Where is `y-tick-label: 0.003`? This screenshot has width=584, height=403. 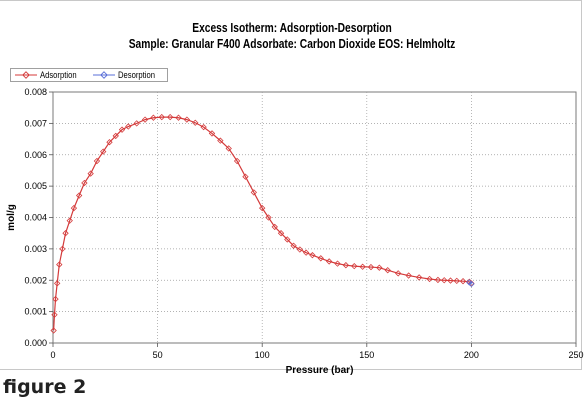 y-tick-label: 0.003 is located at coordinates (35, 249).